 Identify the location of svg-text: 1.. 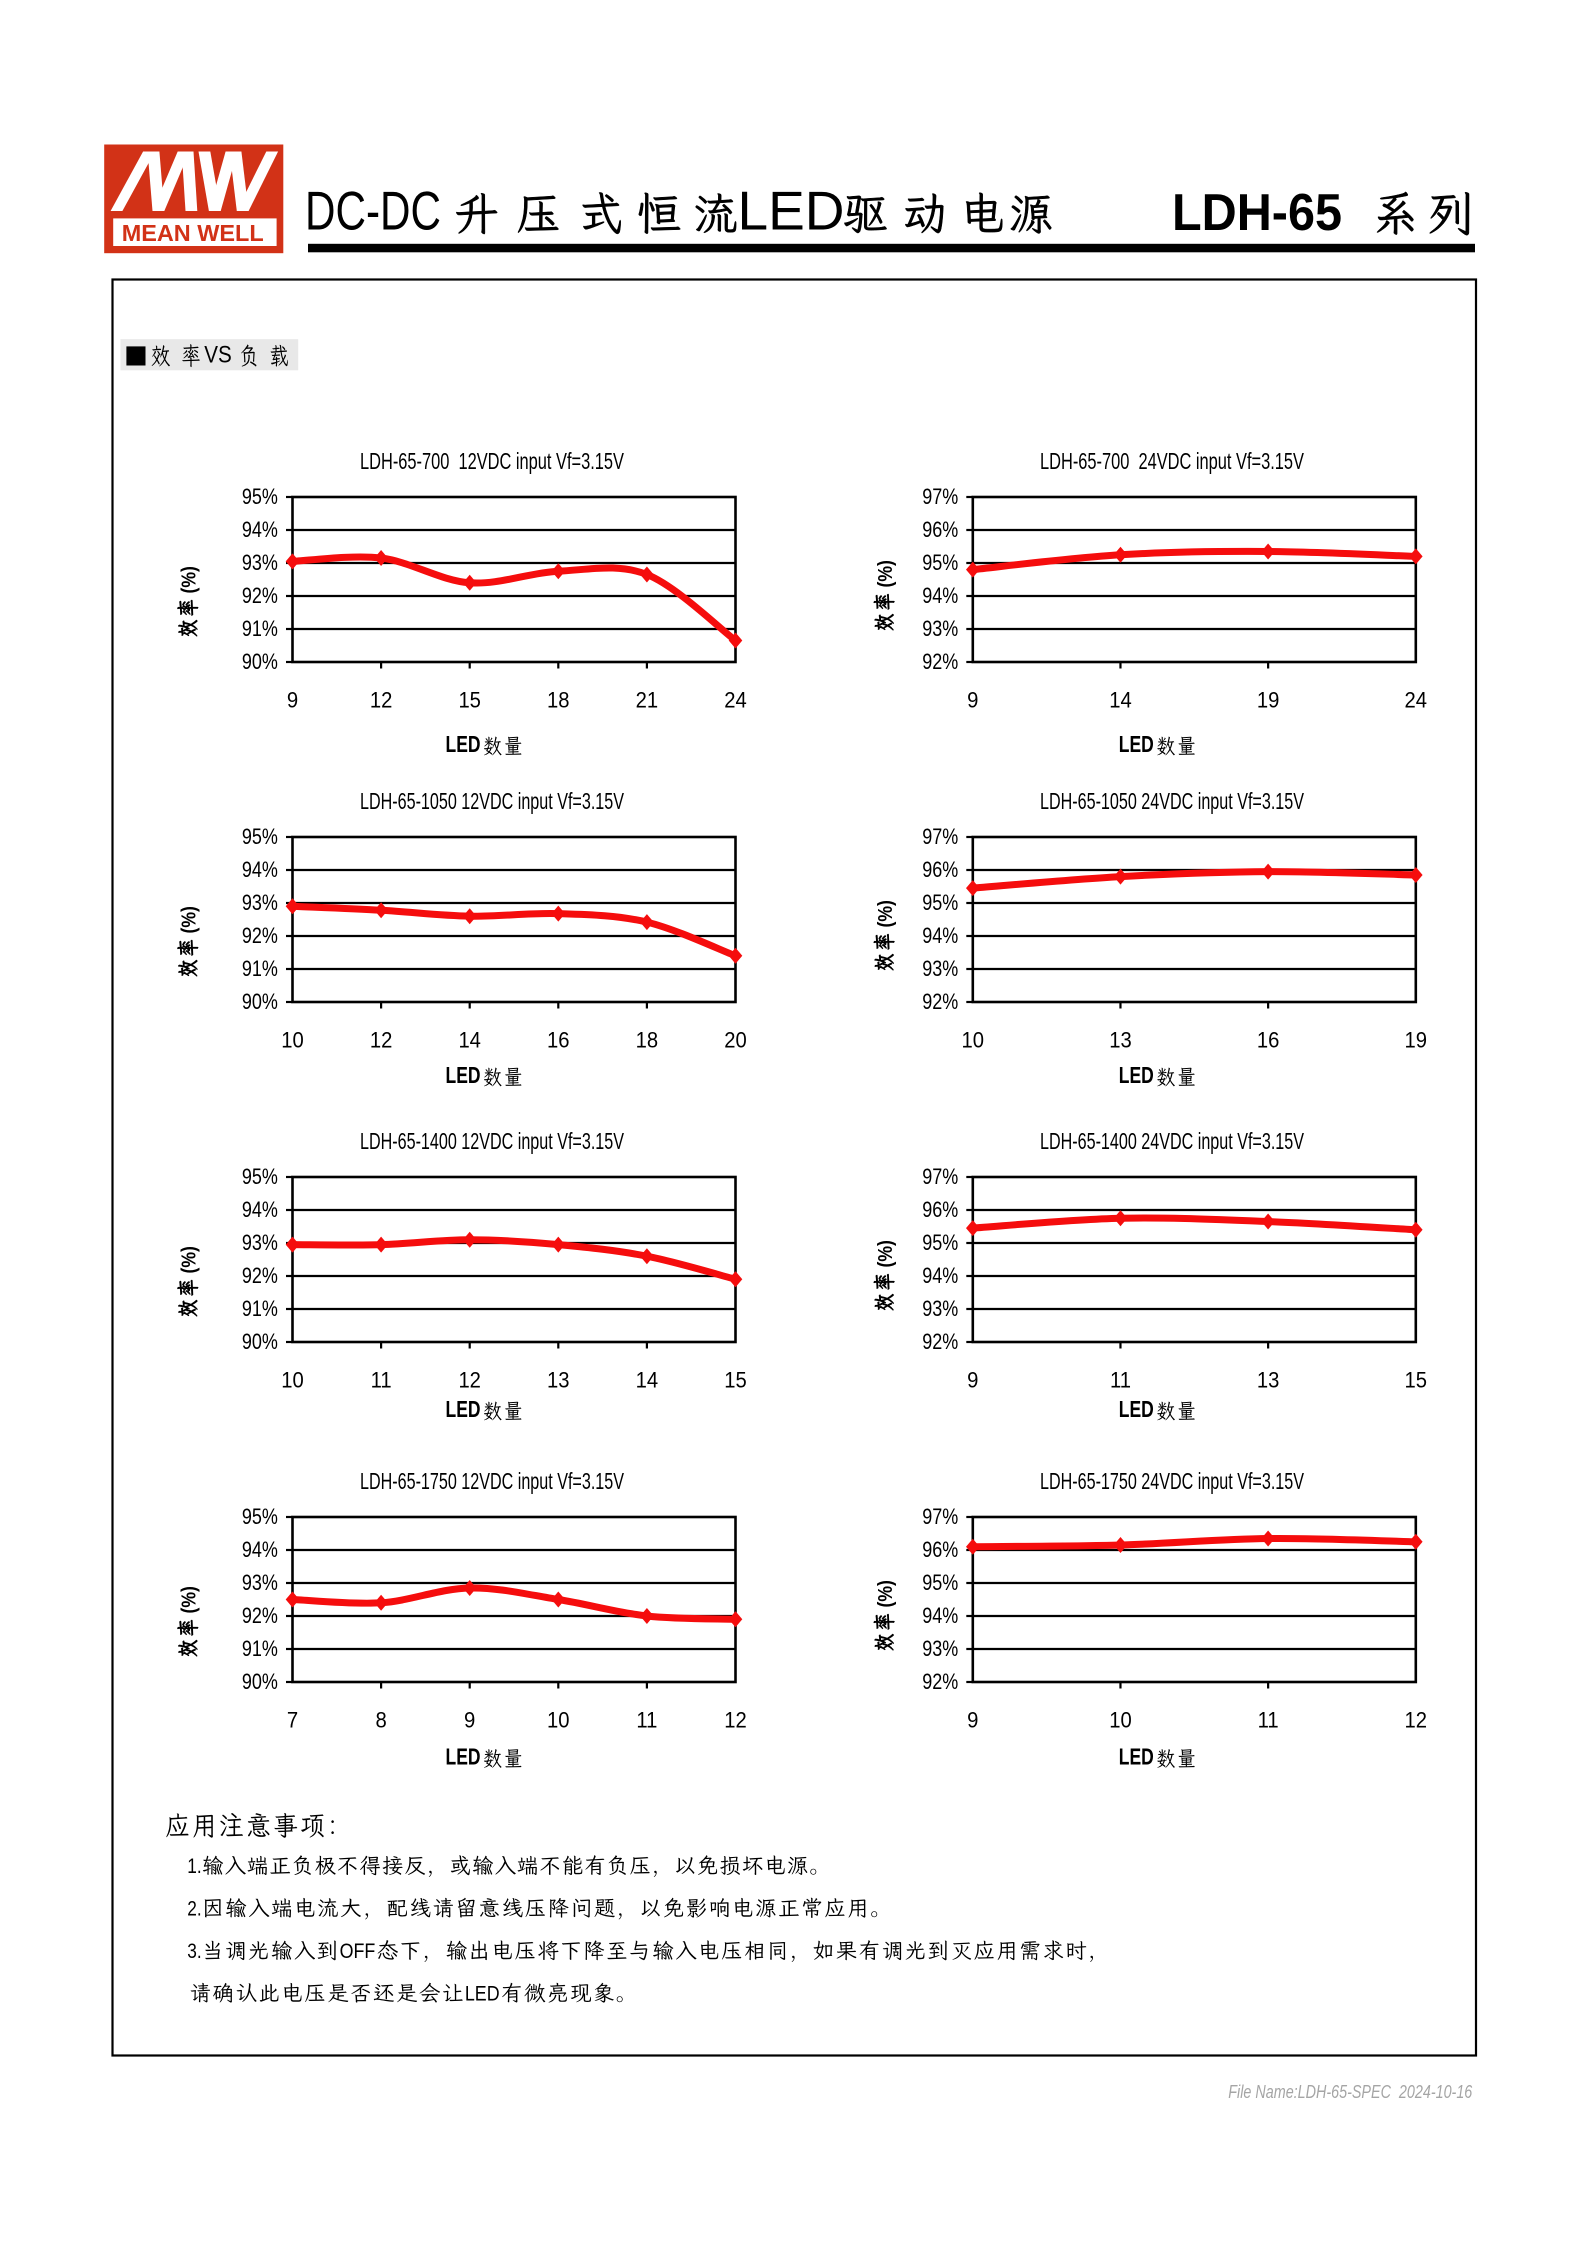
(194, 1866).